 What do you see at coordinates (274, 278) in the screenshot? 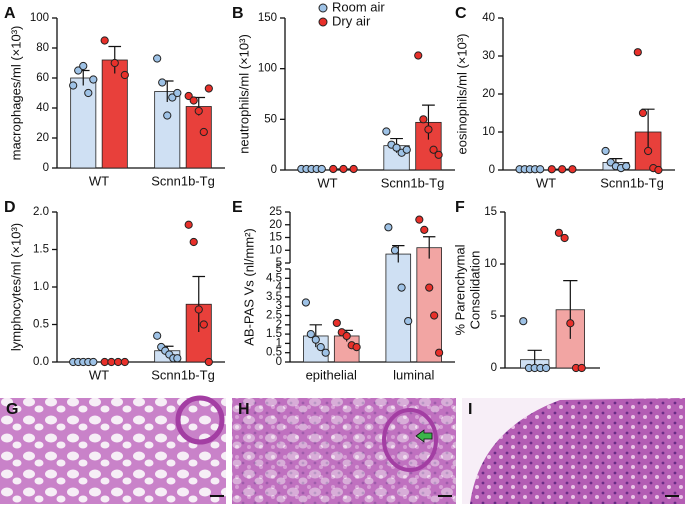
I see `y-tick-label: 4.5` at bounding box center [274, 278].